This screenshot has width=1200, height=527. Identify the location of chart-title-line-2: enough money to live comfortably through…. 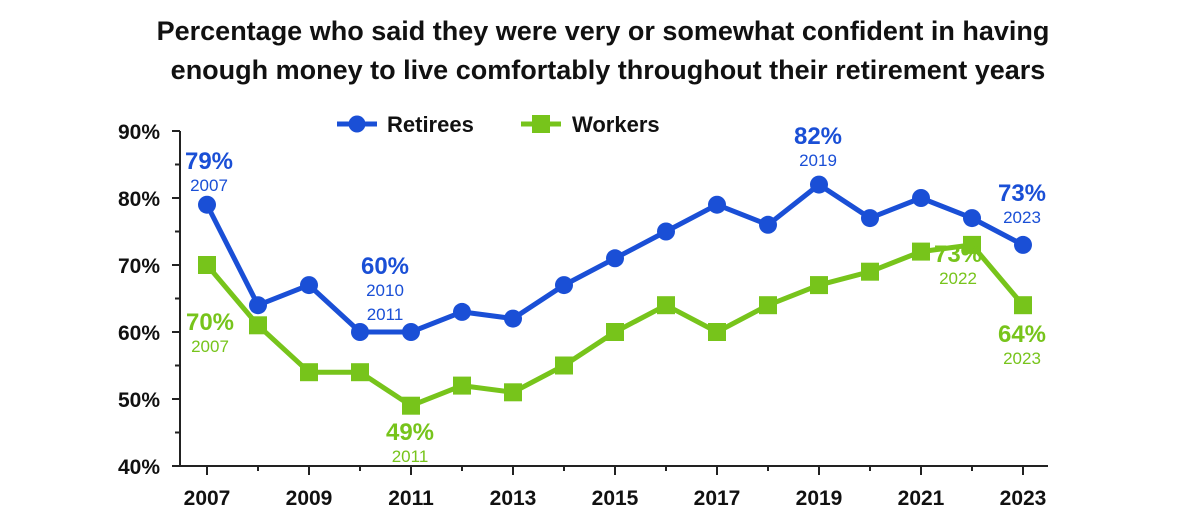
(608, 70).